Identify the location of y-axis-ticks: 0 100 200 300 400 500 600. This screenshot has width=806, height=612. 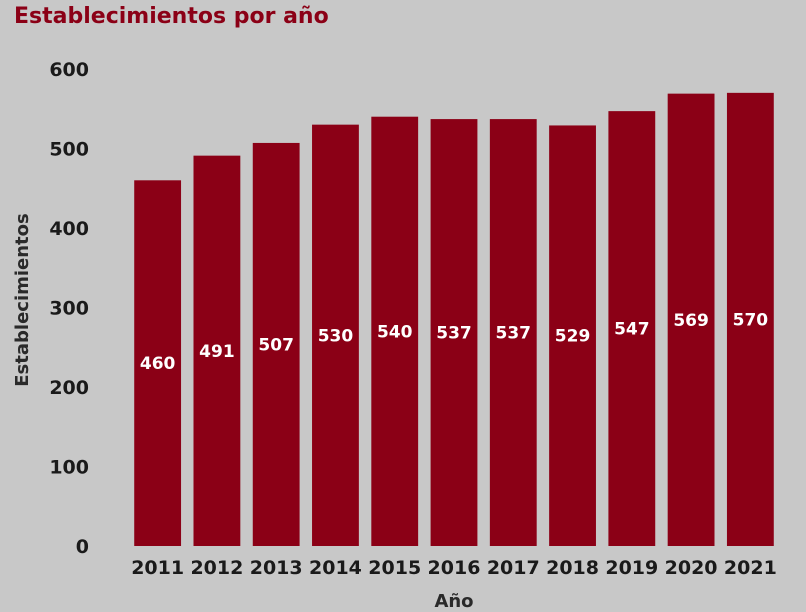
(69, 308).